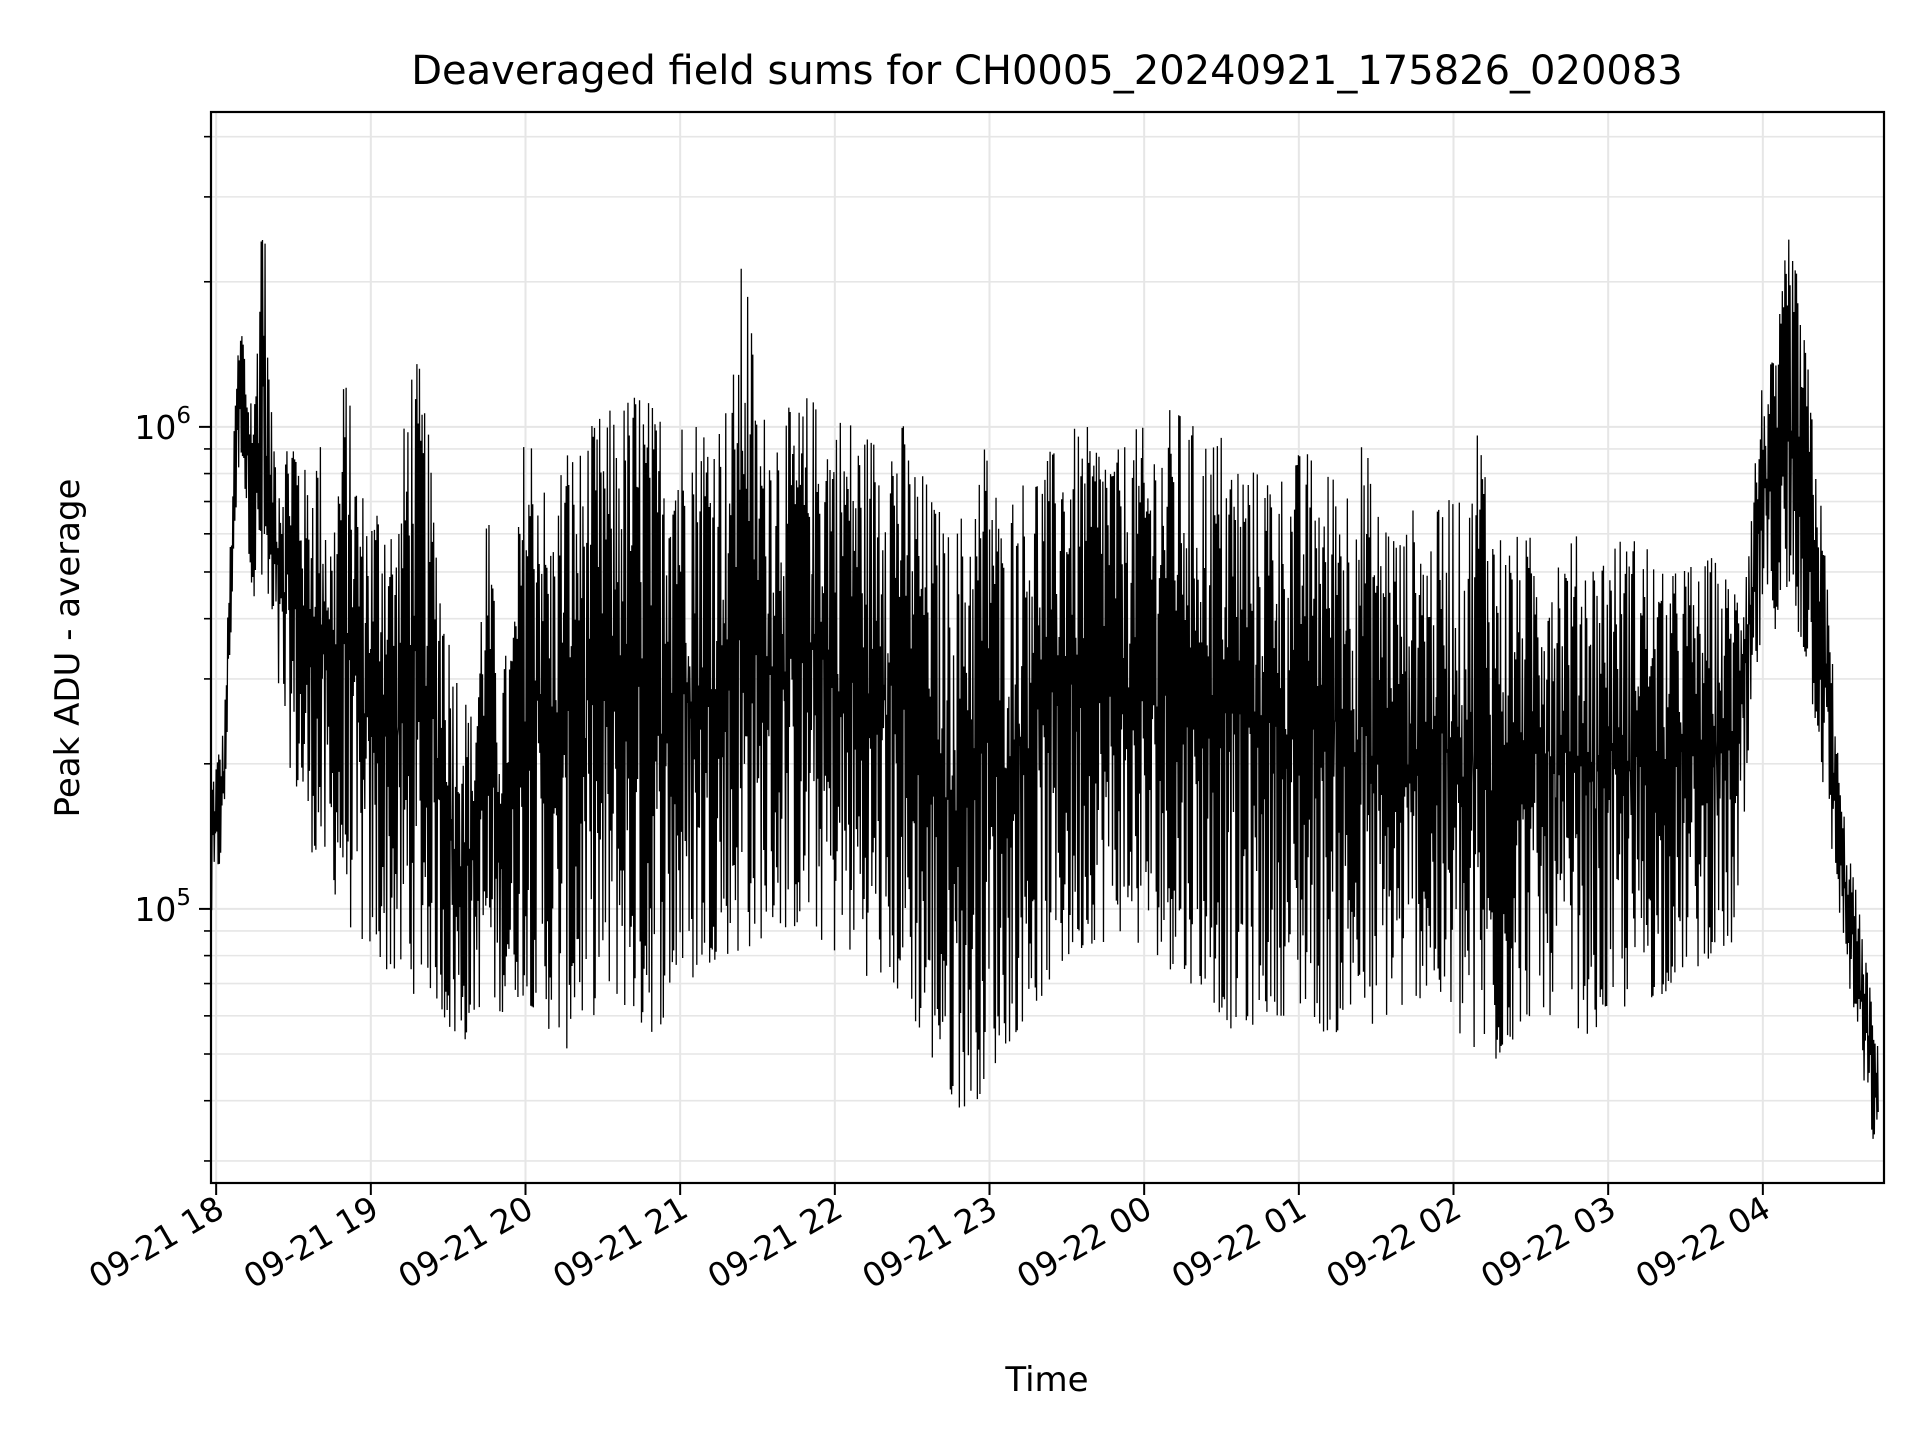  I want to click on x-tick-label: 09-21 21, so click(620, 1242).